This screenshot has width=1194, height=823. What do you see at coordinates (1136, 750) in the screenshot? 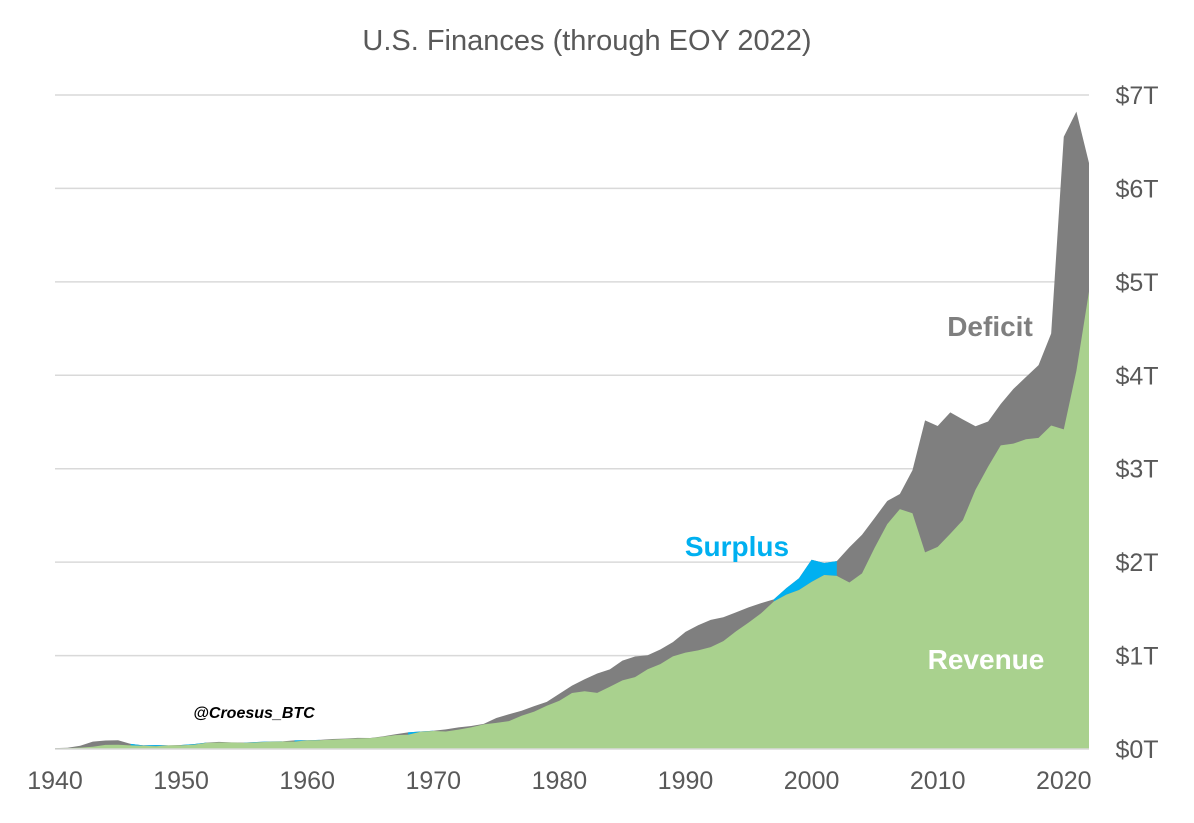
I see `y-tick-label: $0T` at bounding box center [1136, 750].